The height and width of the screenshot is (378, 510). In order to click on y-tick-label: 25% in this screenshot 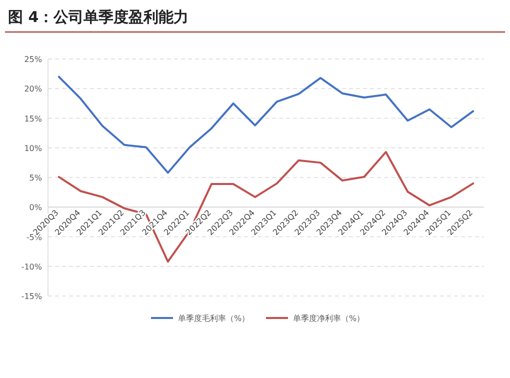, I will do `click(33, 59)`.